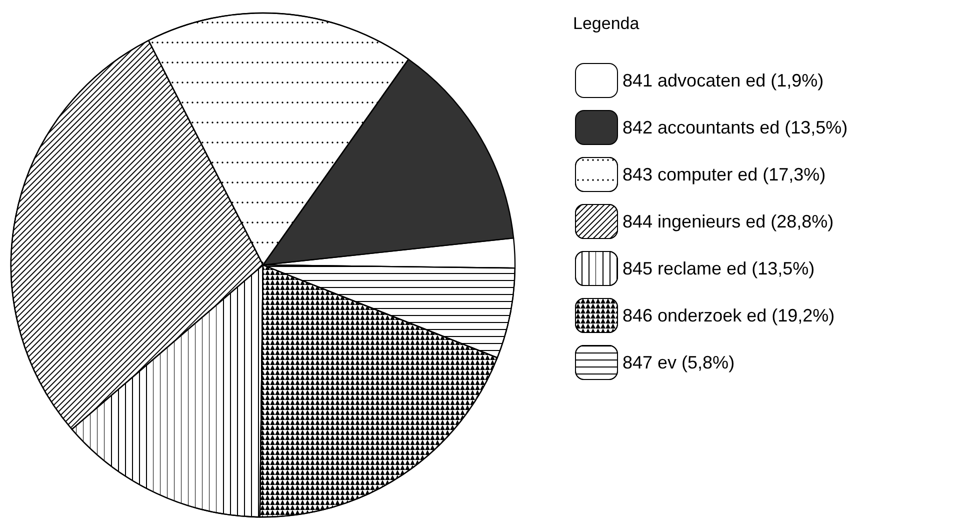 This screenshot has height=518, width=979. What do you see at coordinates (723, 80) in the screenshot?
I see `legend-label: 841 advocaten ed (1,9%)` at bounding box center [723, 80].